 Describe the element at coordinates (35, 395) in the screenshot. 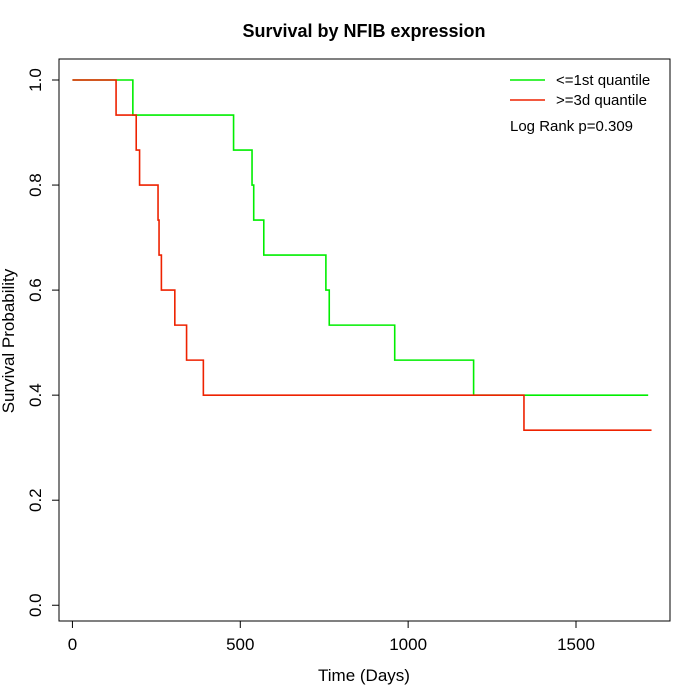

I see `y-tick-label: 0.4` at that location.